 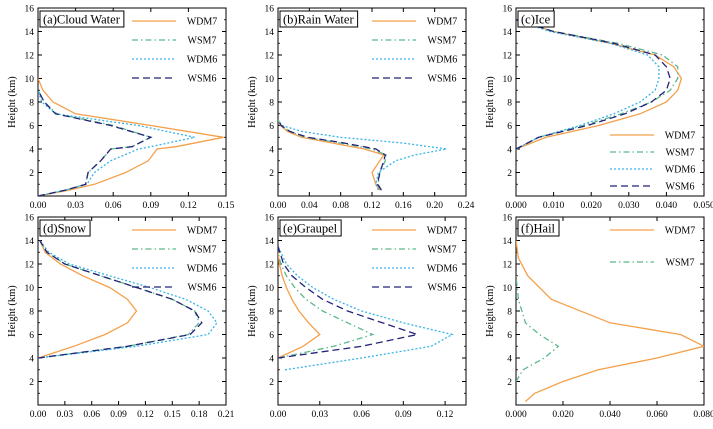 What do you see at coordinates (434, 206) in the screenshot?
I see `x-tick-label: 0.20` at bounding box center [434, 206].